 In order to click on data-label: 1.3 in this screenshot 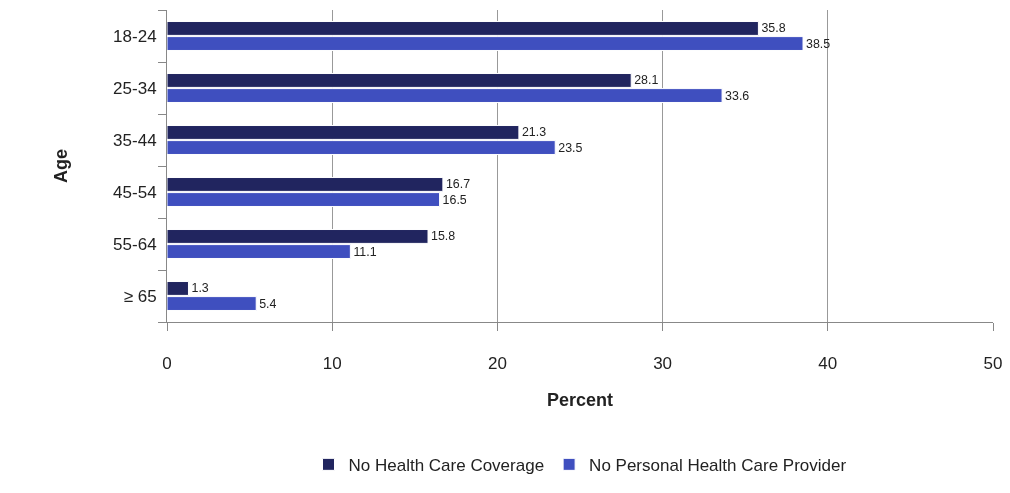, I will do `click(200, 288)`.